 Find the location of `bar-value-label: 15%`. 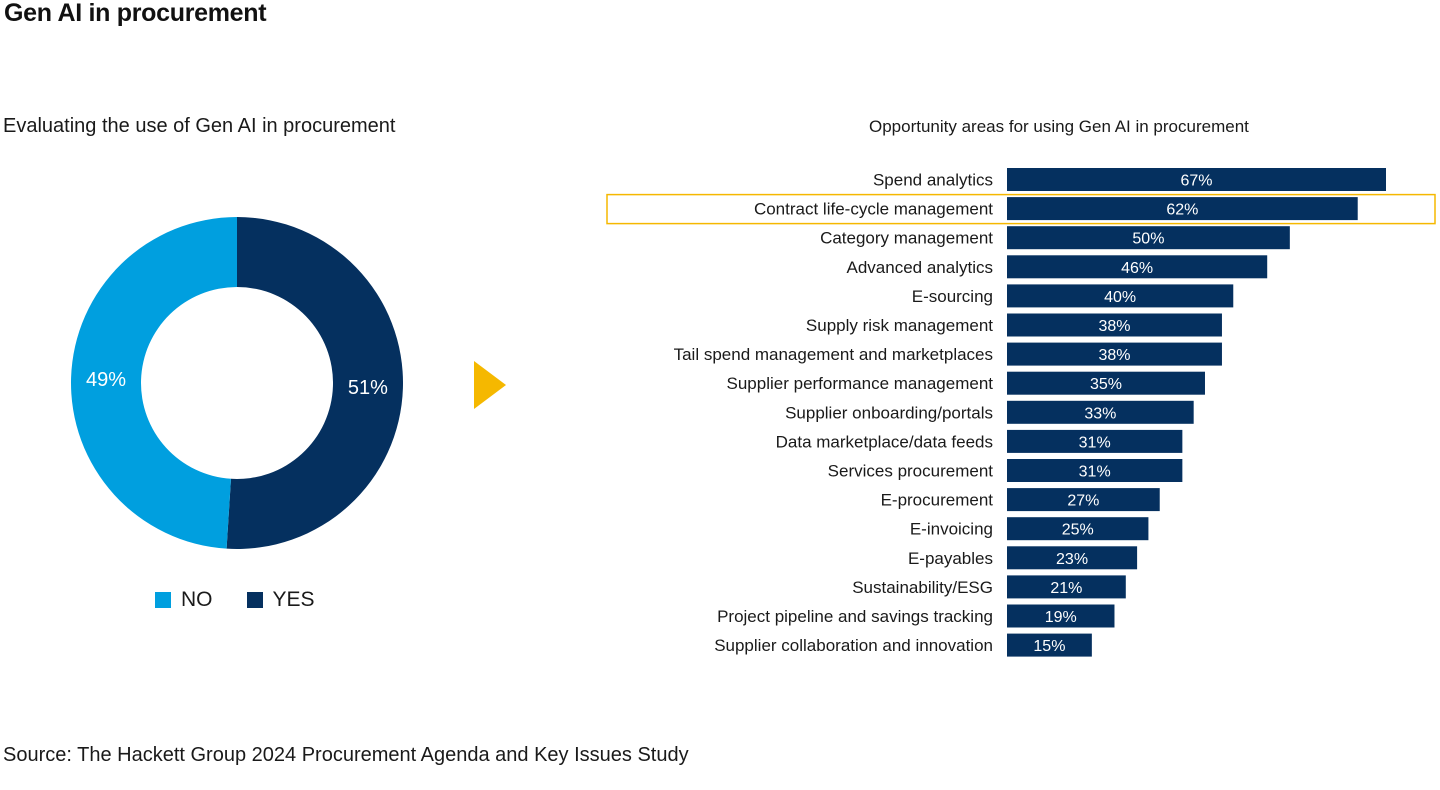

bar-value-label: 15% is located at coordinates (1049, 646).